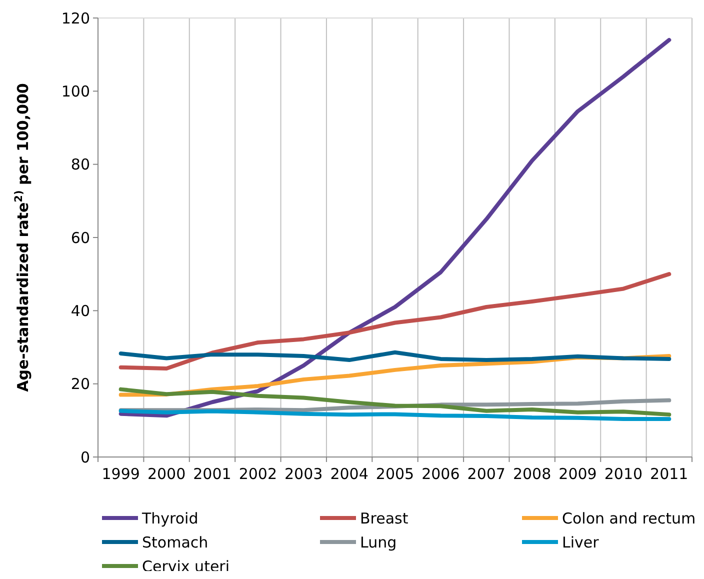 Image resolution: width=704 pixels, height=579 pixels. Describe the element at coordinates (80, 384) in the screenshot. I see `y-tick-label: 20` at that location.